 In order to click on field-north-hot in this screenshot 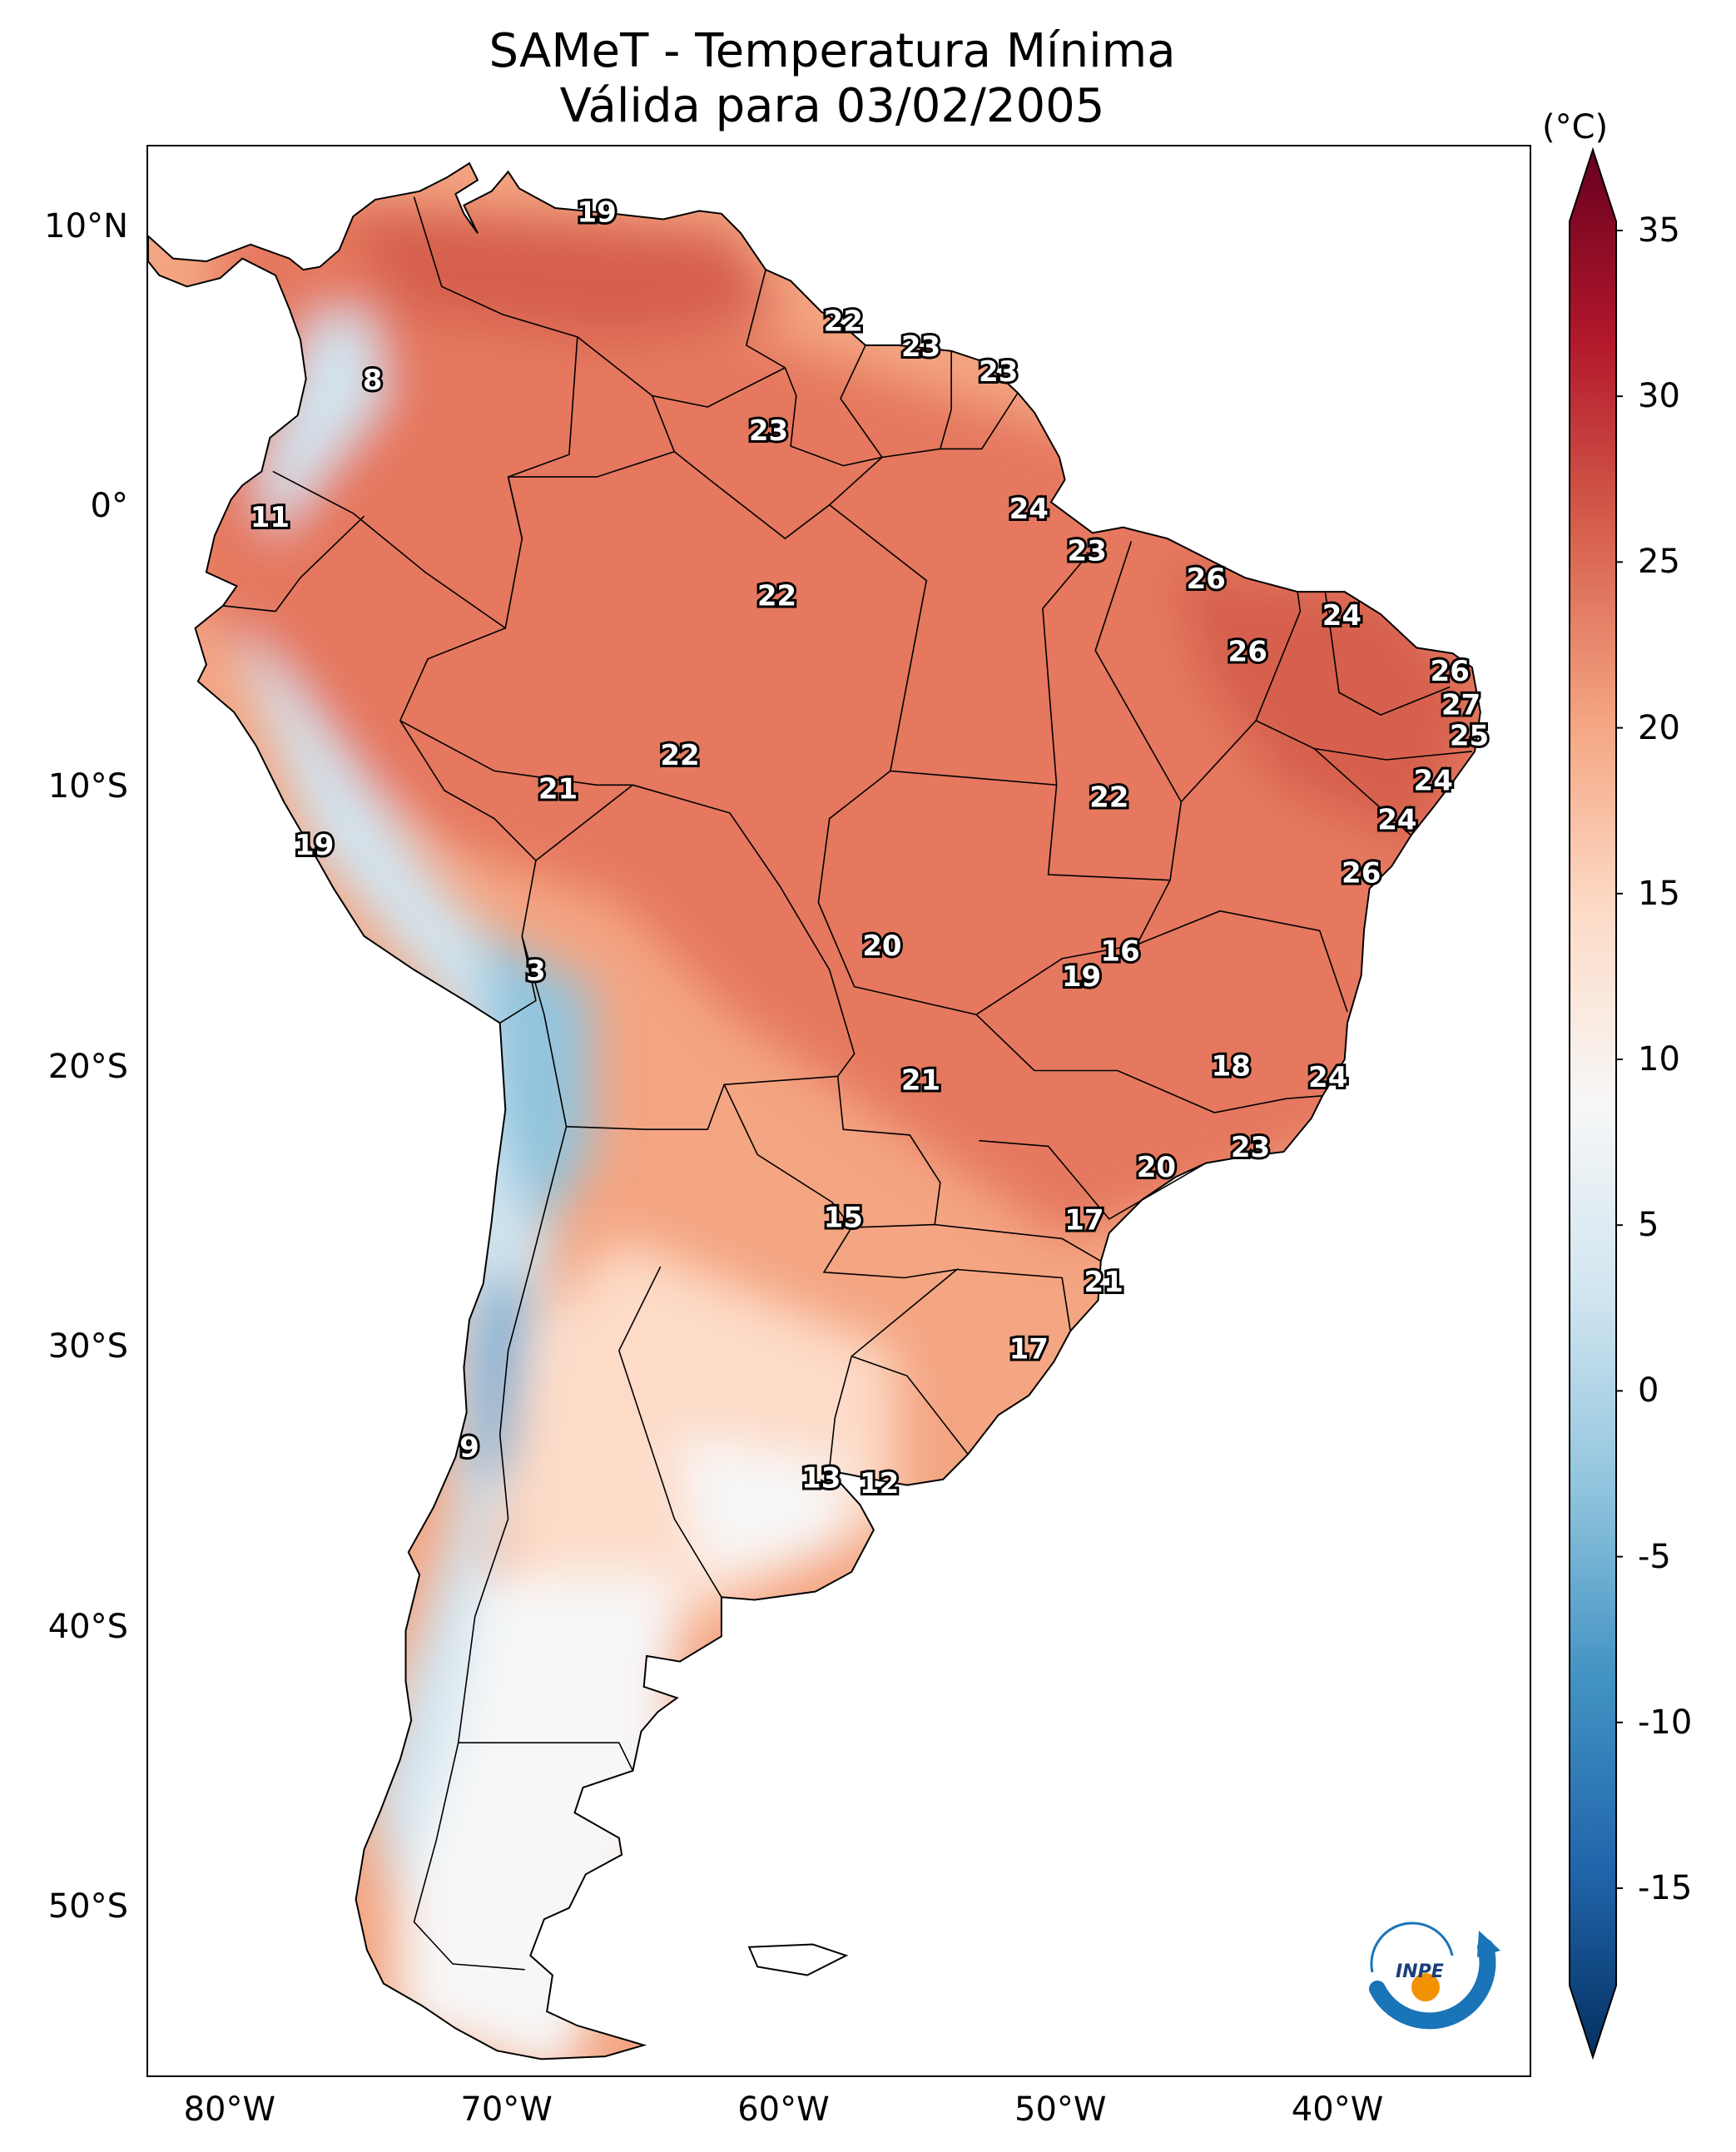, I will do `click(564, 272)`.